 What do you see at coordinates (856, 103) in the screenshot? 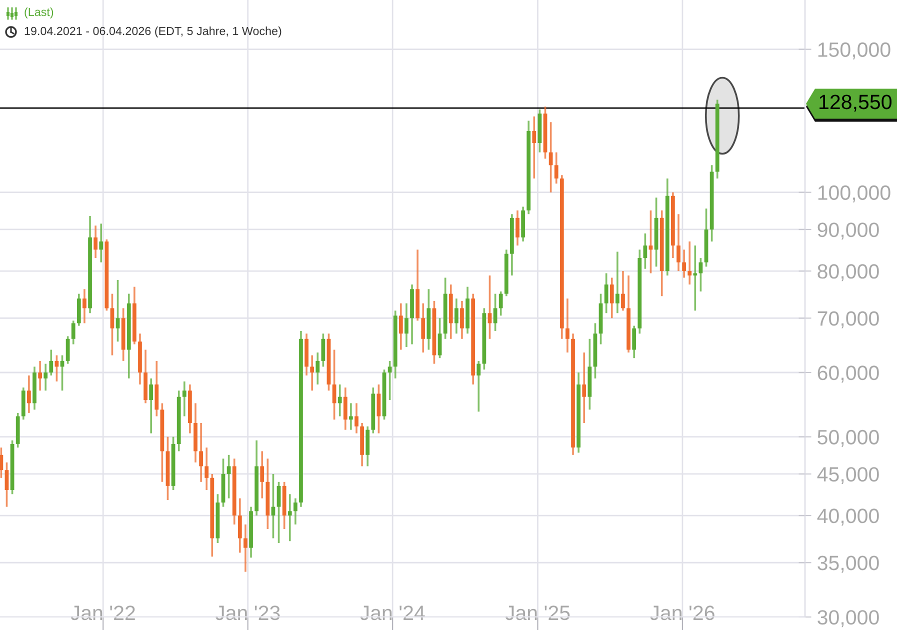
I see `text: 128,550` at bounding box center [856, 103].